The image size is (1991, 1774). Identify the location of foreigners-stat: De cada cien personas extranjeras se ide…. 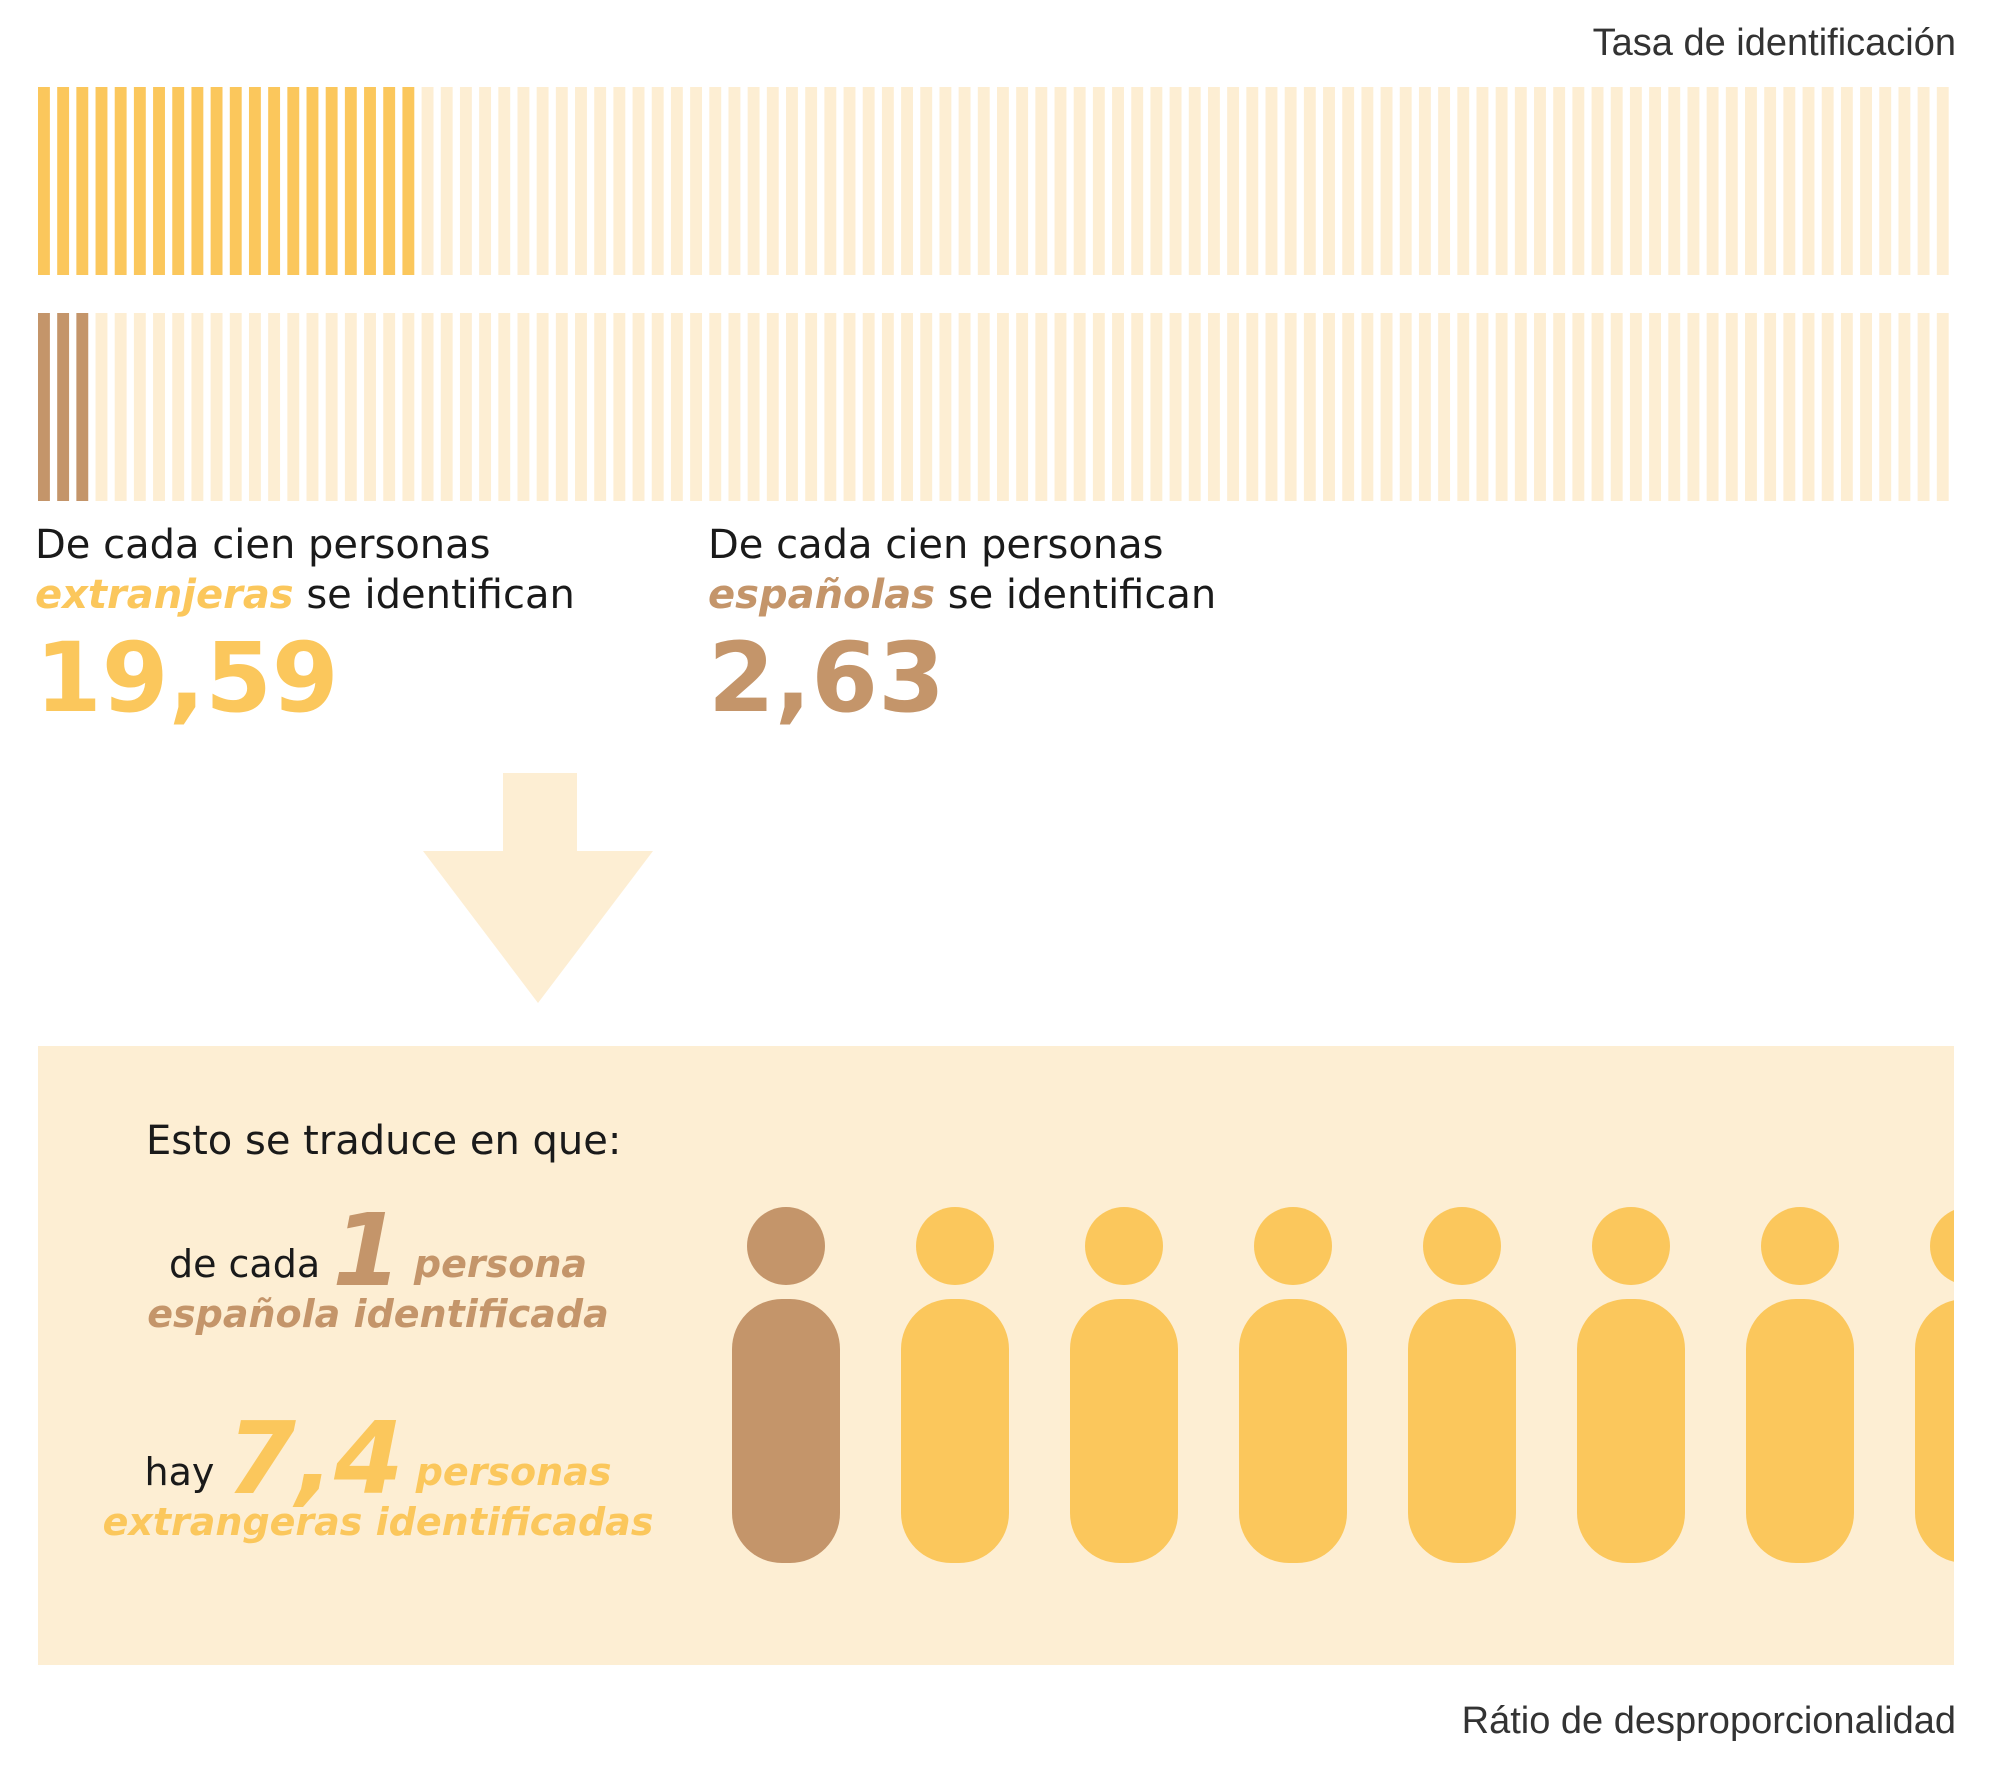
(305, 624).